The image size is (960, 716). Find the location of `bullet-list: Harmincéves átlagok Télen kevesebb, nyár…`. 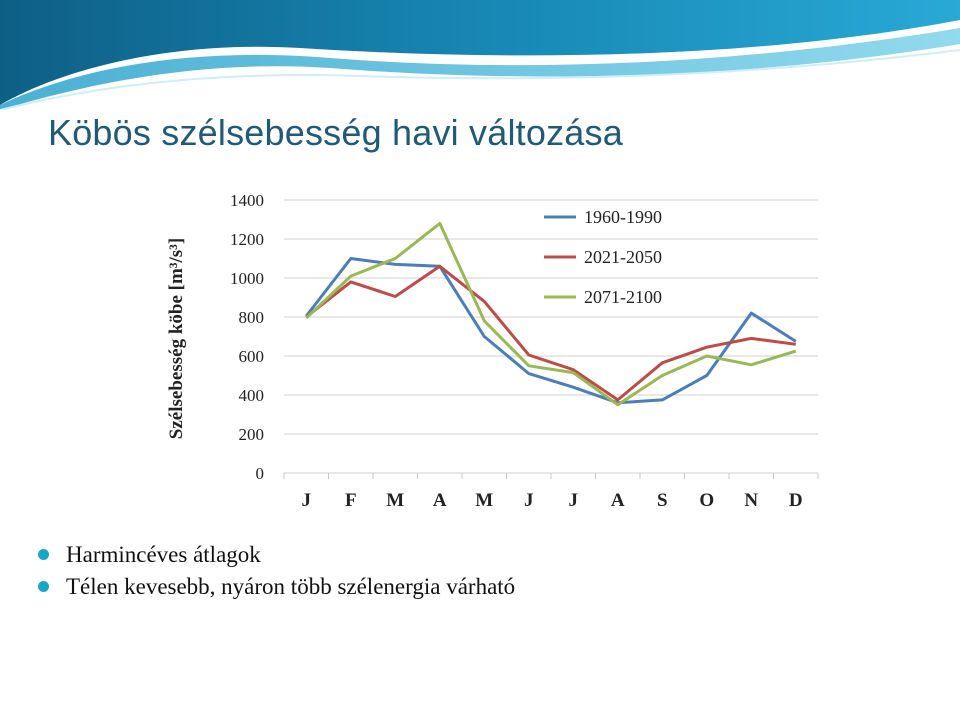

bullet-list: Harmincéves átlagok Télen kevesebb, nyár… is located at coordinates (276, 572).